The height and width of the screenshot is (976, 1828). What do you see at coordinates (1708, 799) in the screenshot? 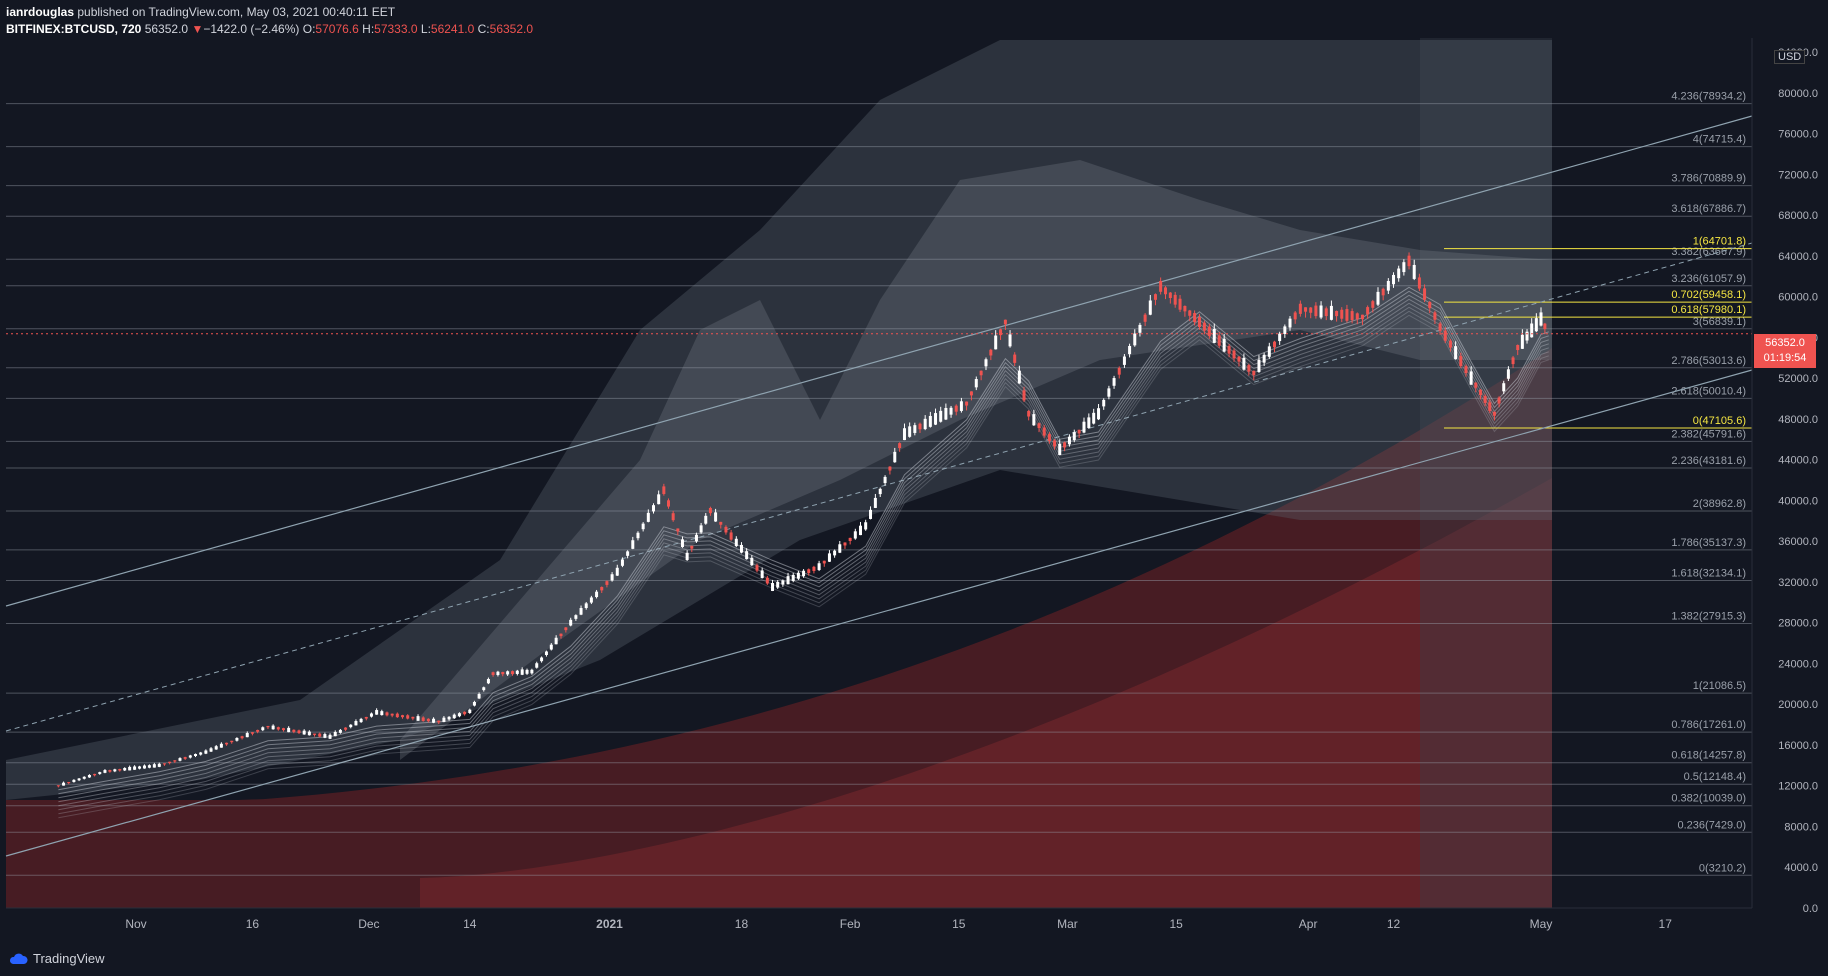
I see `fib-label: 0.382(10039.0)` at bounding box center [1708, 799].